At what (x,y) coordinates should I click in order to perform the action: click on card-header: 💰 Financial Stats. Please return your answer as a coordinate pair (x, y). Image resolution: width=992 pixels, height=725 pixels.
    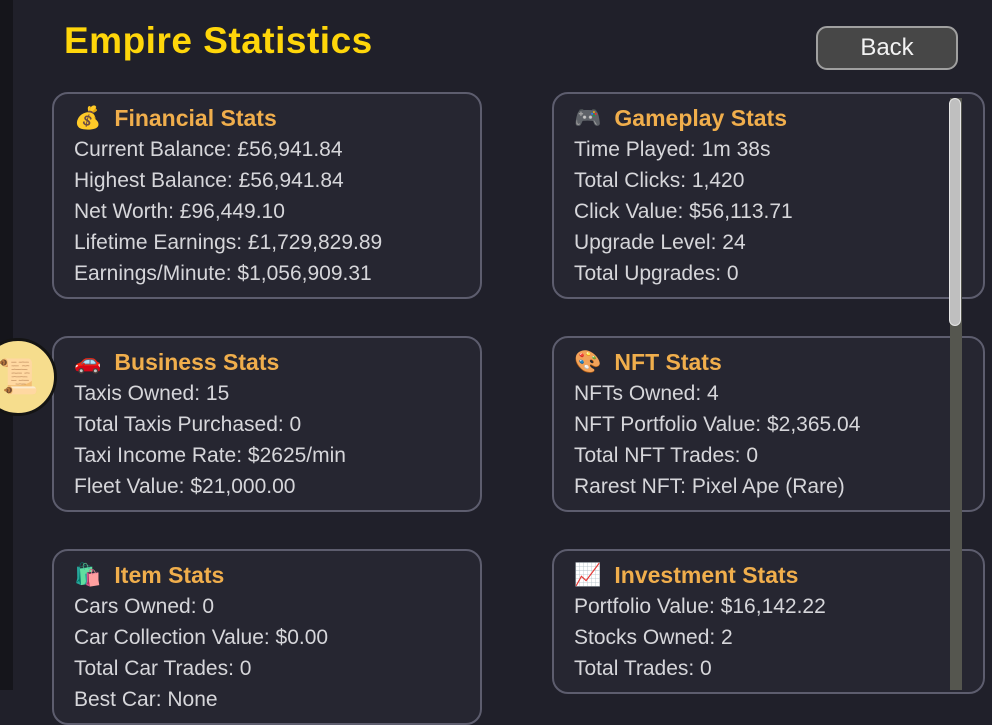
    Looking at the image, I should click on (267, 118).